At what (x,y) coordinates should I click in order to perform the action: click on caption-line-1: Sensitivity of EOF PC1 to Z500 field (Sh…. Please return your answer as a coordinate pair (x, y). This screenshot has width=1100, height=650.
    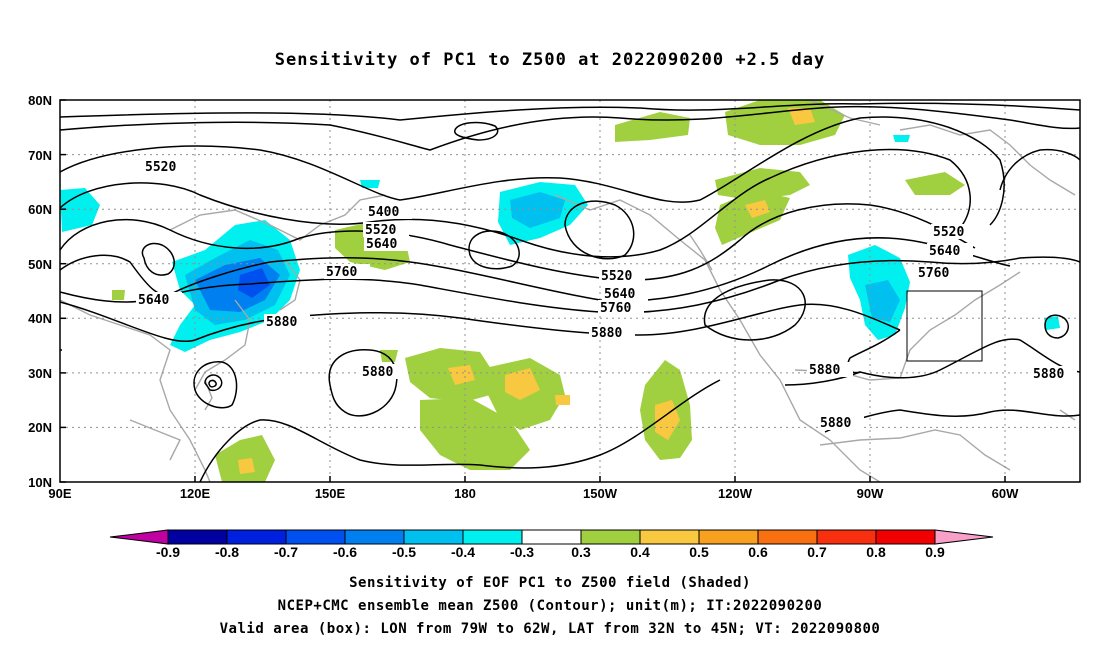
    Looking at the image, I should click on (550, 583).